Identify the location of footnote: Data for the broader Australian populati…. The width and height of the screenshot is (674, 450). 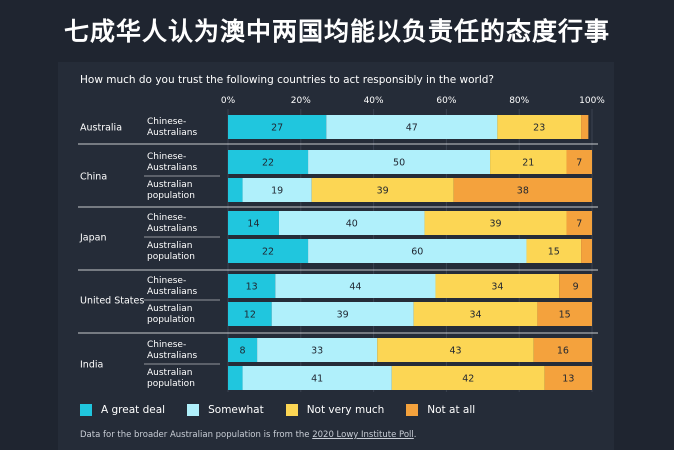
(248, 435).